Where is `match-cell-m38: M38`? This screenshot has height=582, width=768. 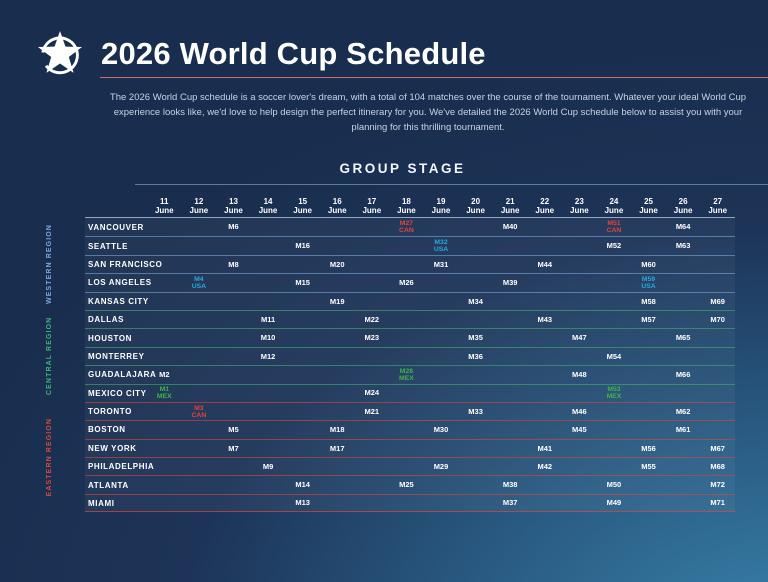 match-cell-m38: M38 is located at coordinates (510, 485).